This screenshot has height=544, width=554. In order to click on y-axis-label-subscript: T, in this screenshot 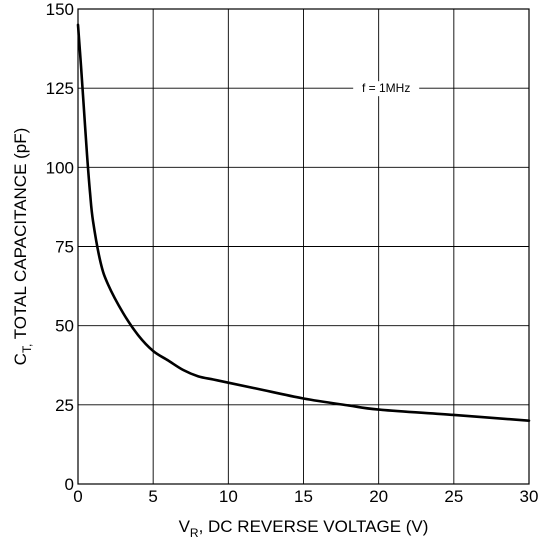, I will do `click(27, 348)`.